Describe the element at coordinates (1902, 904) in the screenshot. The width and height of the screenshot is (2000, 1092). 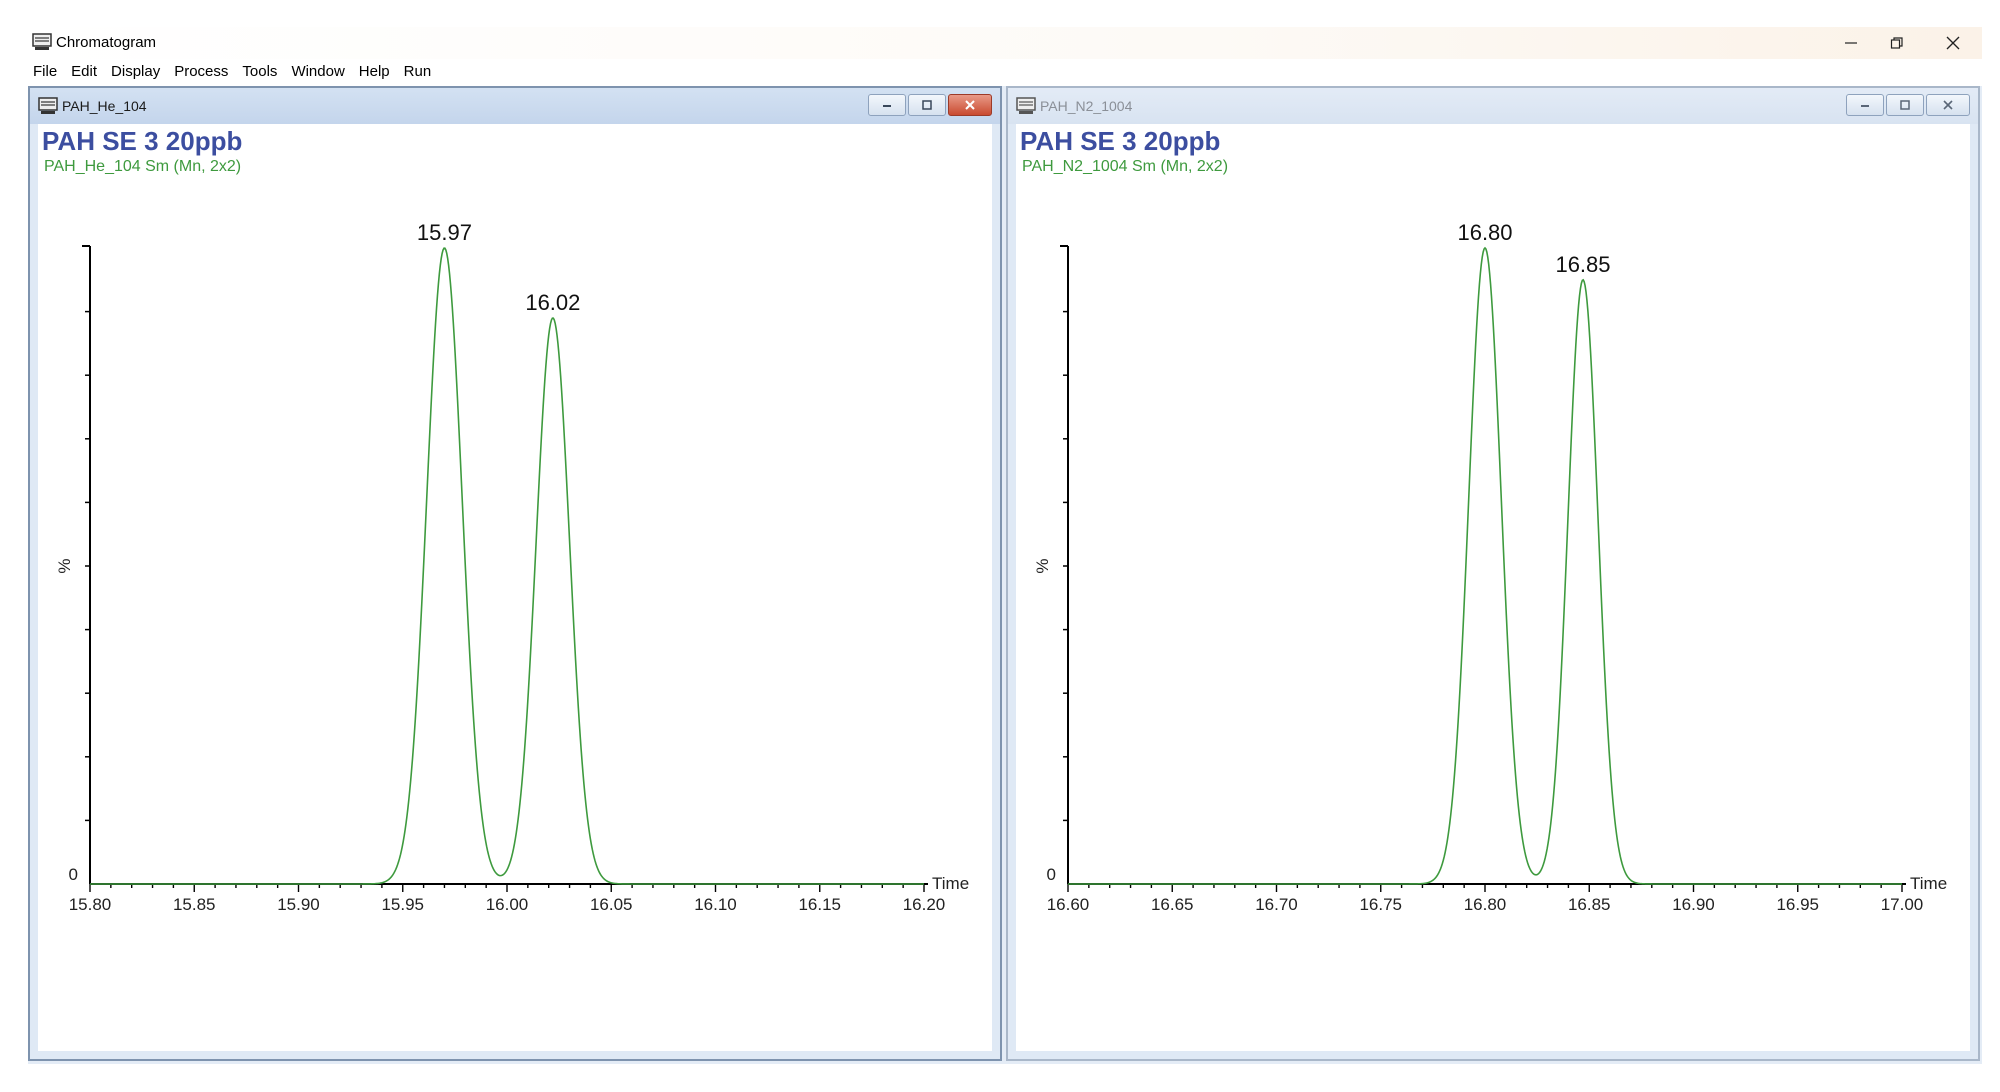
I see `x-tick-label: 17.00` at that location.